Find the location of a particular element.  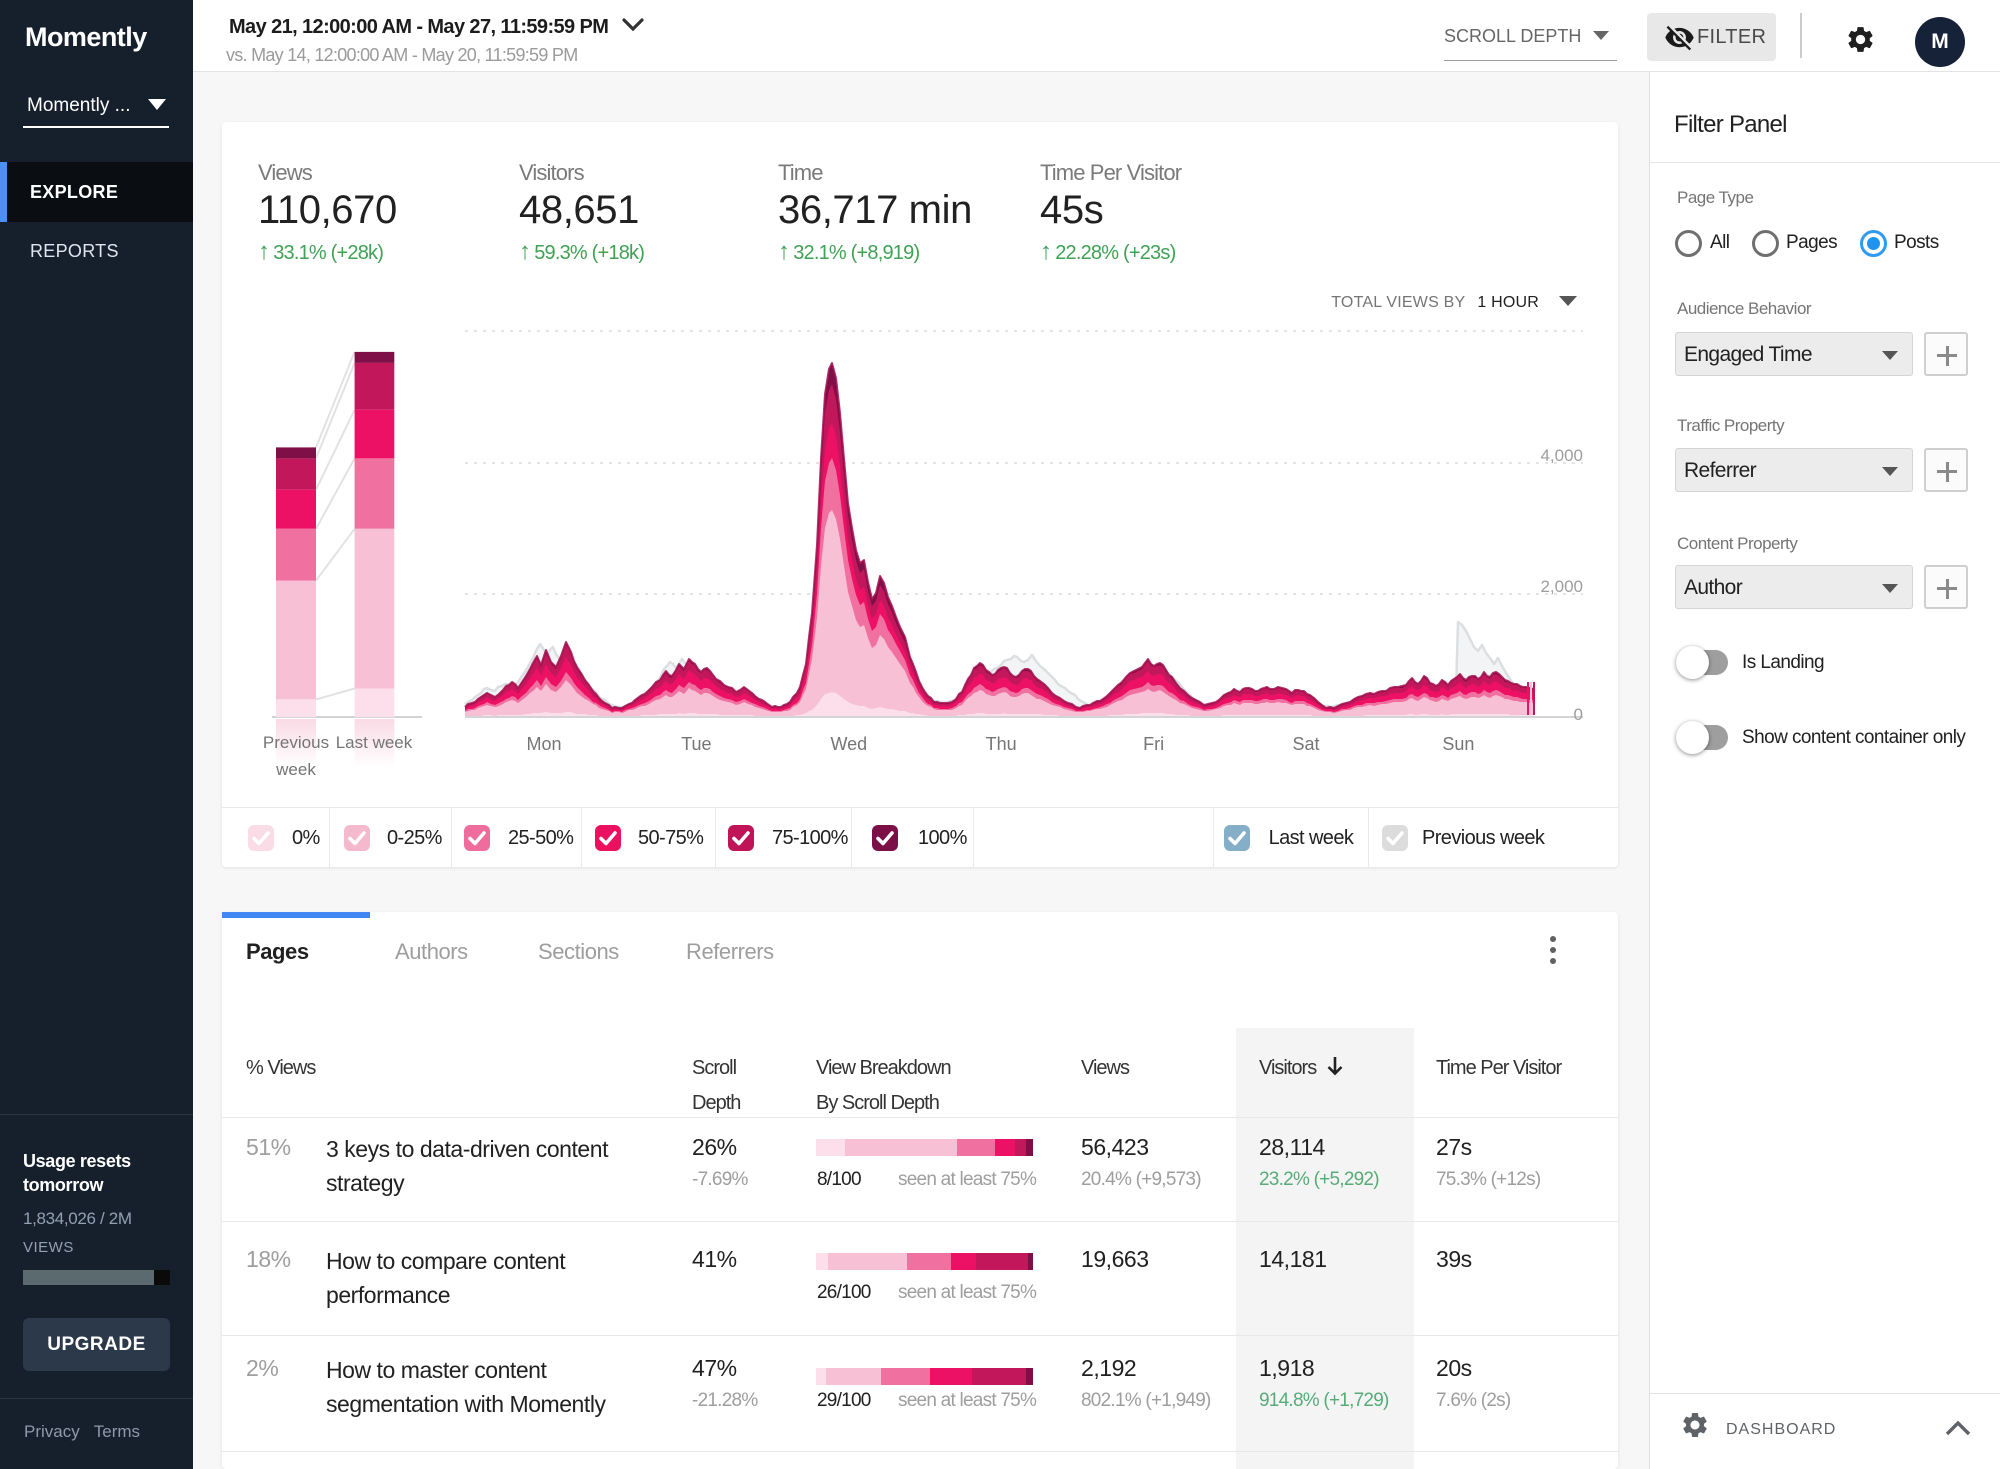

svg-text: Sat is located at coordinates (1305, 744).